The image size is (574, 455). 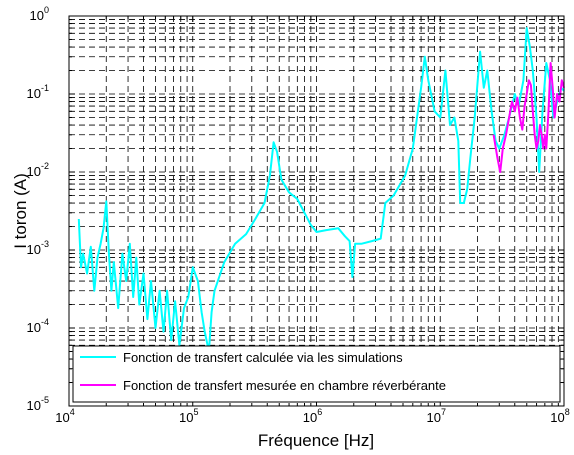 I want to click on y-tick-exponent: -3, so click(x=45, y=244).